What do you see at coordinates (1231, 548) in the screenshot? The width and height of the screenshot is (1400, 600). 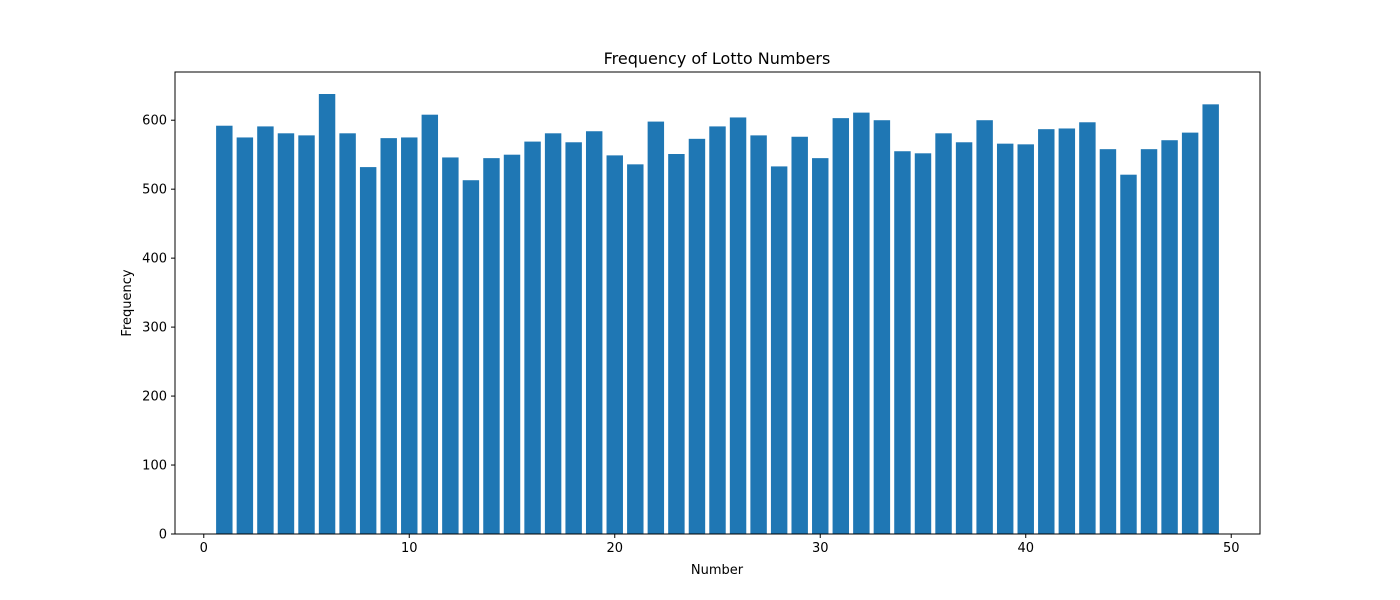 I see `x-tick-label: 50` at bounding box center [1231, 548].